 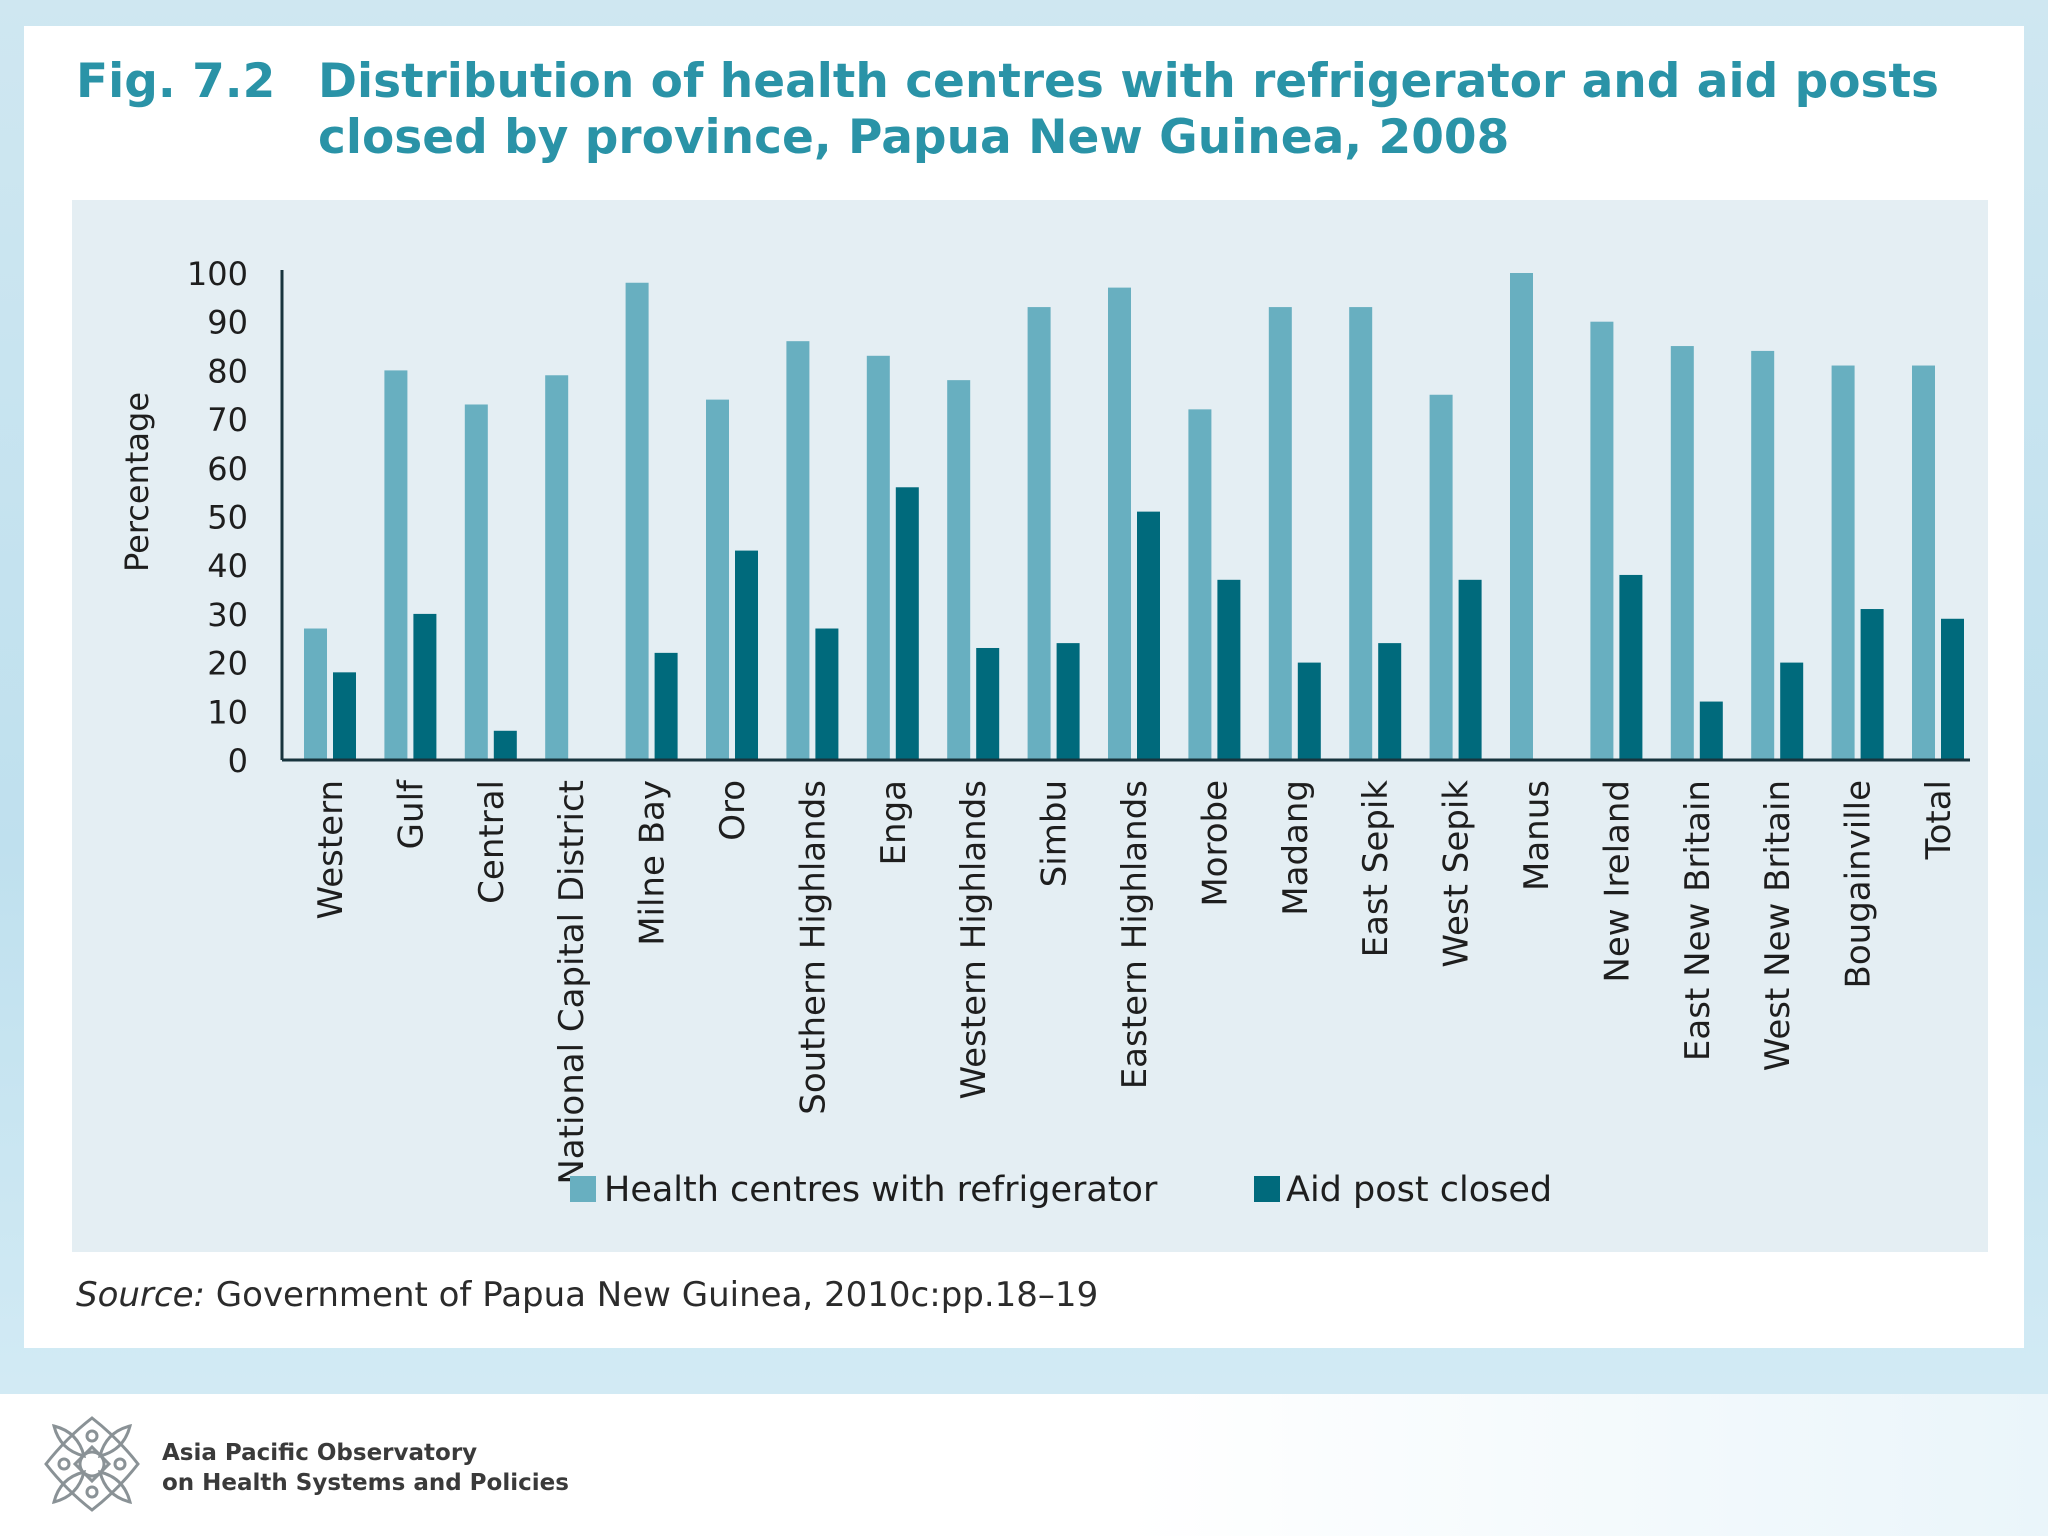 I want to click on x-tick-label: Bougainville, so click(x=1859, y=884).